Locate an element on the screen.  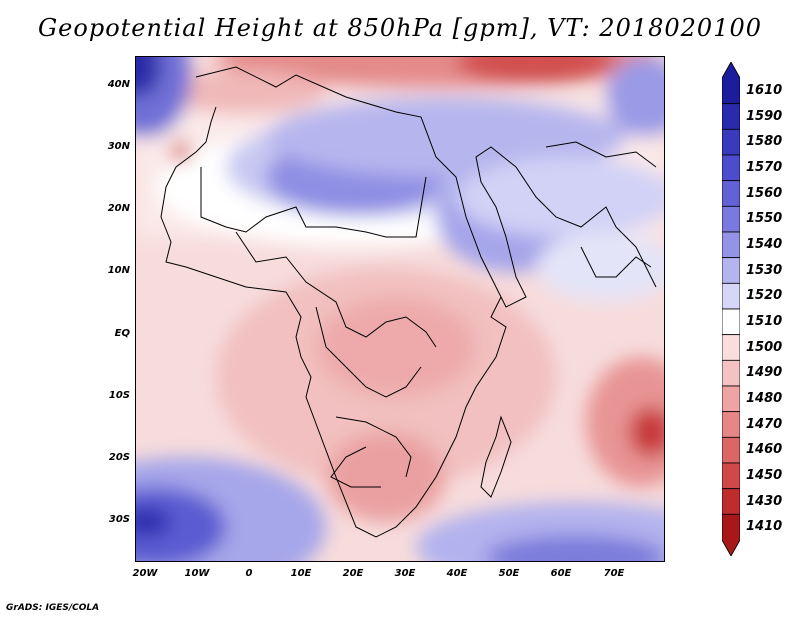
lat-label: 10S is located at coordinates (119, 395).